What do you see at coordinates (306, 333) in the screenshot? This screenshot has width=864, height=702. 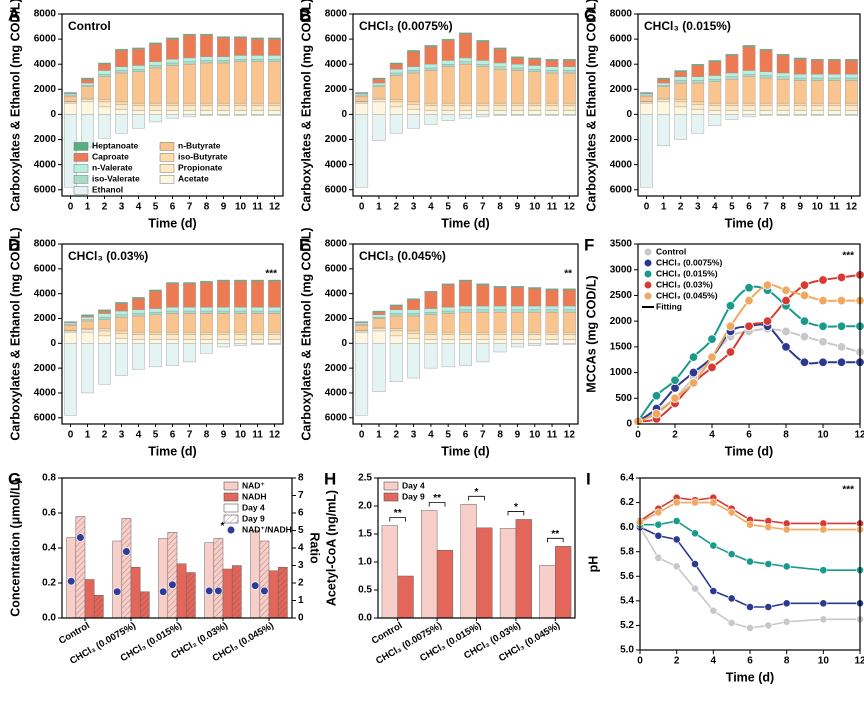 I see `y-axis-label: Carboxylates & Ethanol (mg COD/L)` at bounding box center [306, 333].